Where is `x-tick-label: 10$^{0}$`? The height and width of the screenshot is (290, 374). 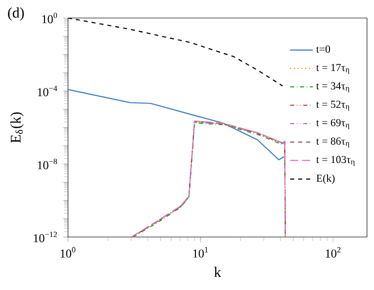
x-tick-label: 10$^{0}$ is located at coordinates (68, 252).